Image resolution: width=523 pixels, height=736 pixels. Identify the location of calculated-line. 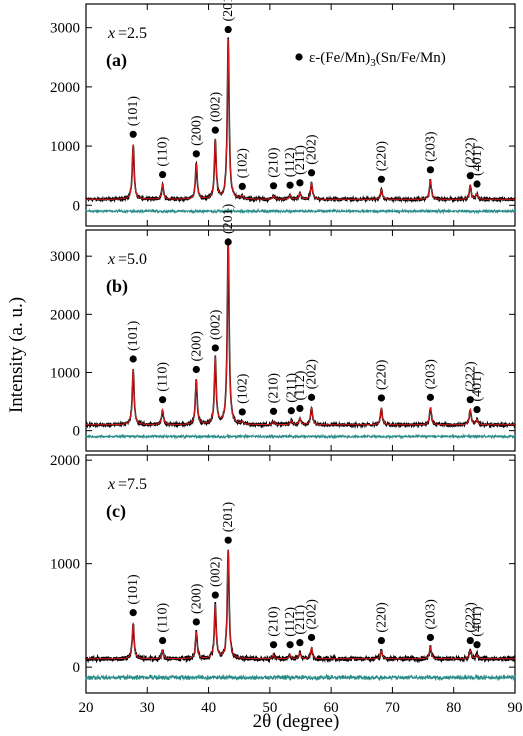
(300, 604).